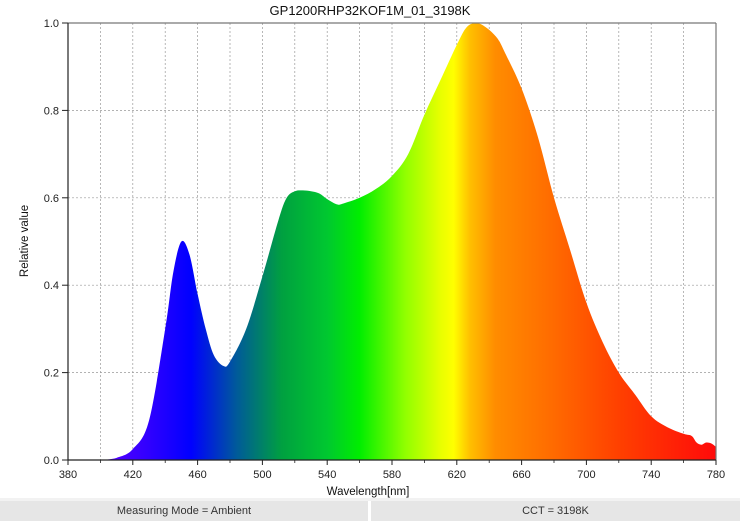 Image resolution: width=740 pixels, height=521 pixels. What do you see at coordinates (56, 242) in the screenshot?
I see `y-axis-ticks: 0.0 0.2 0.4 0.6 0.8 1.0` at bounding box center [56, 242].